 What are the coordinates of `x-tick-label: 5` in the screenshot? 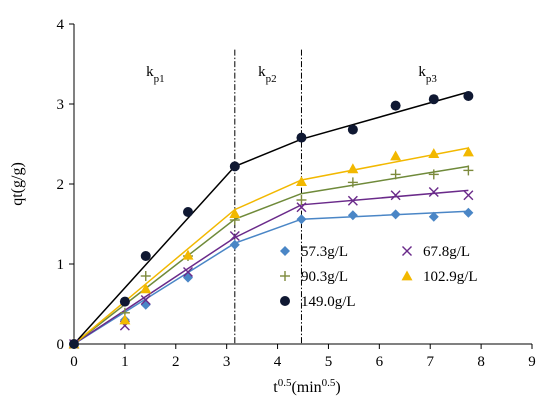 It's located at (329, 362).